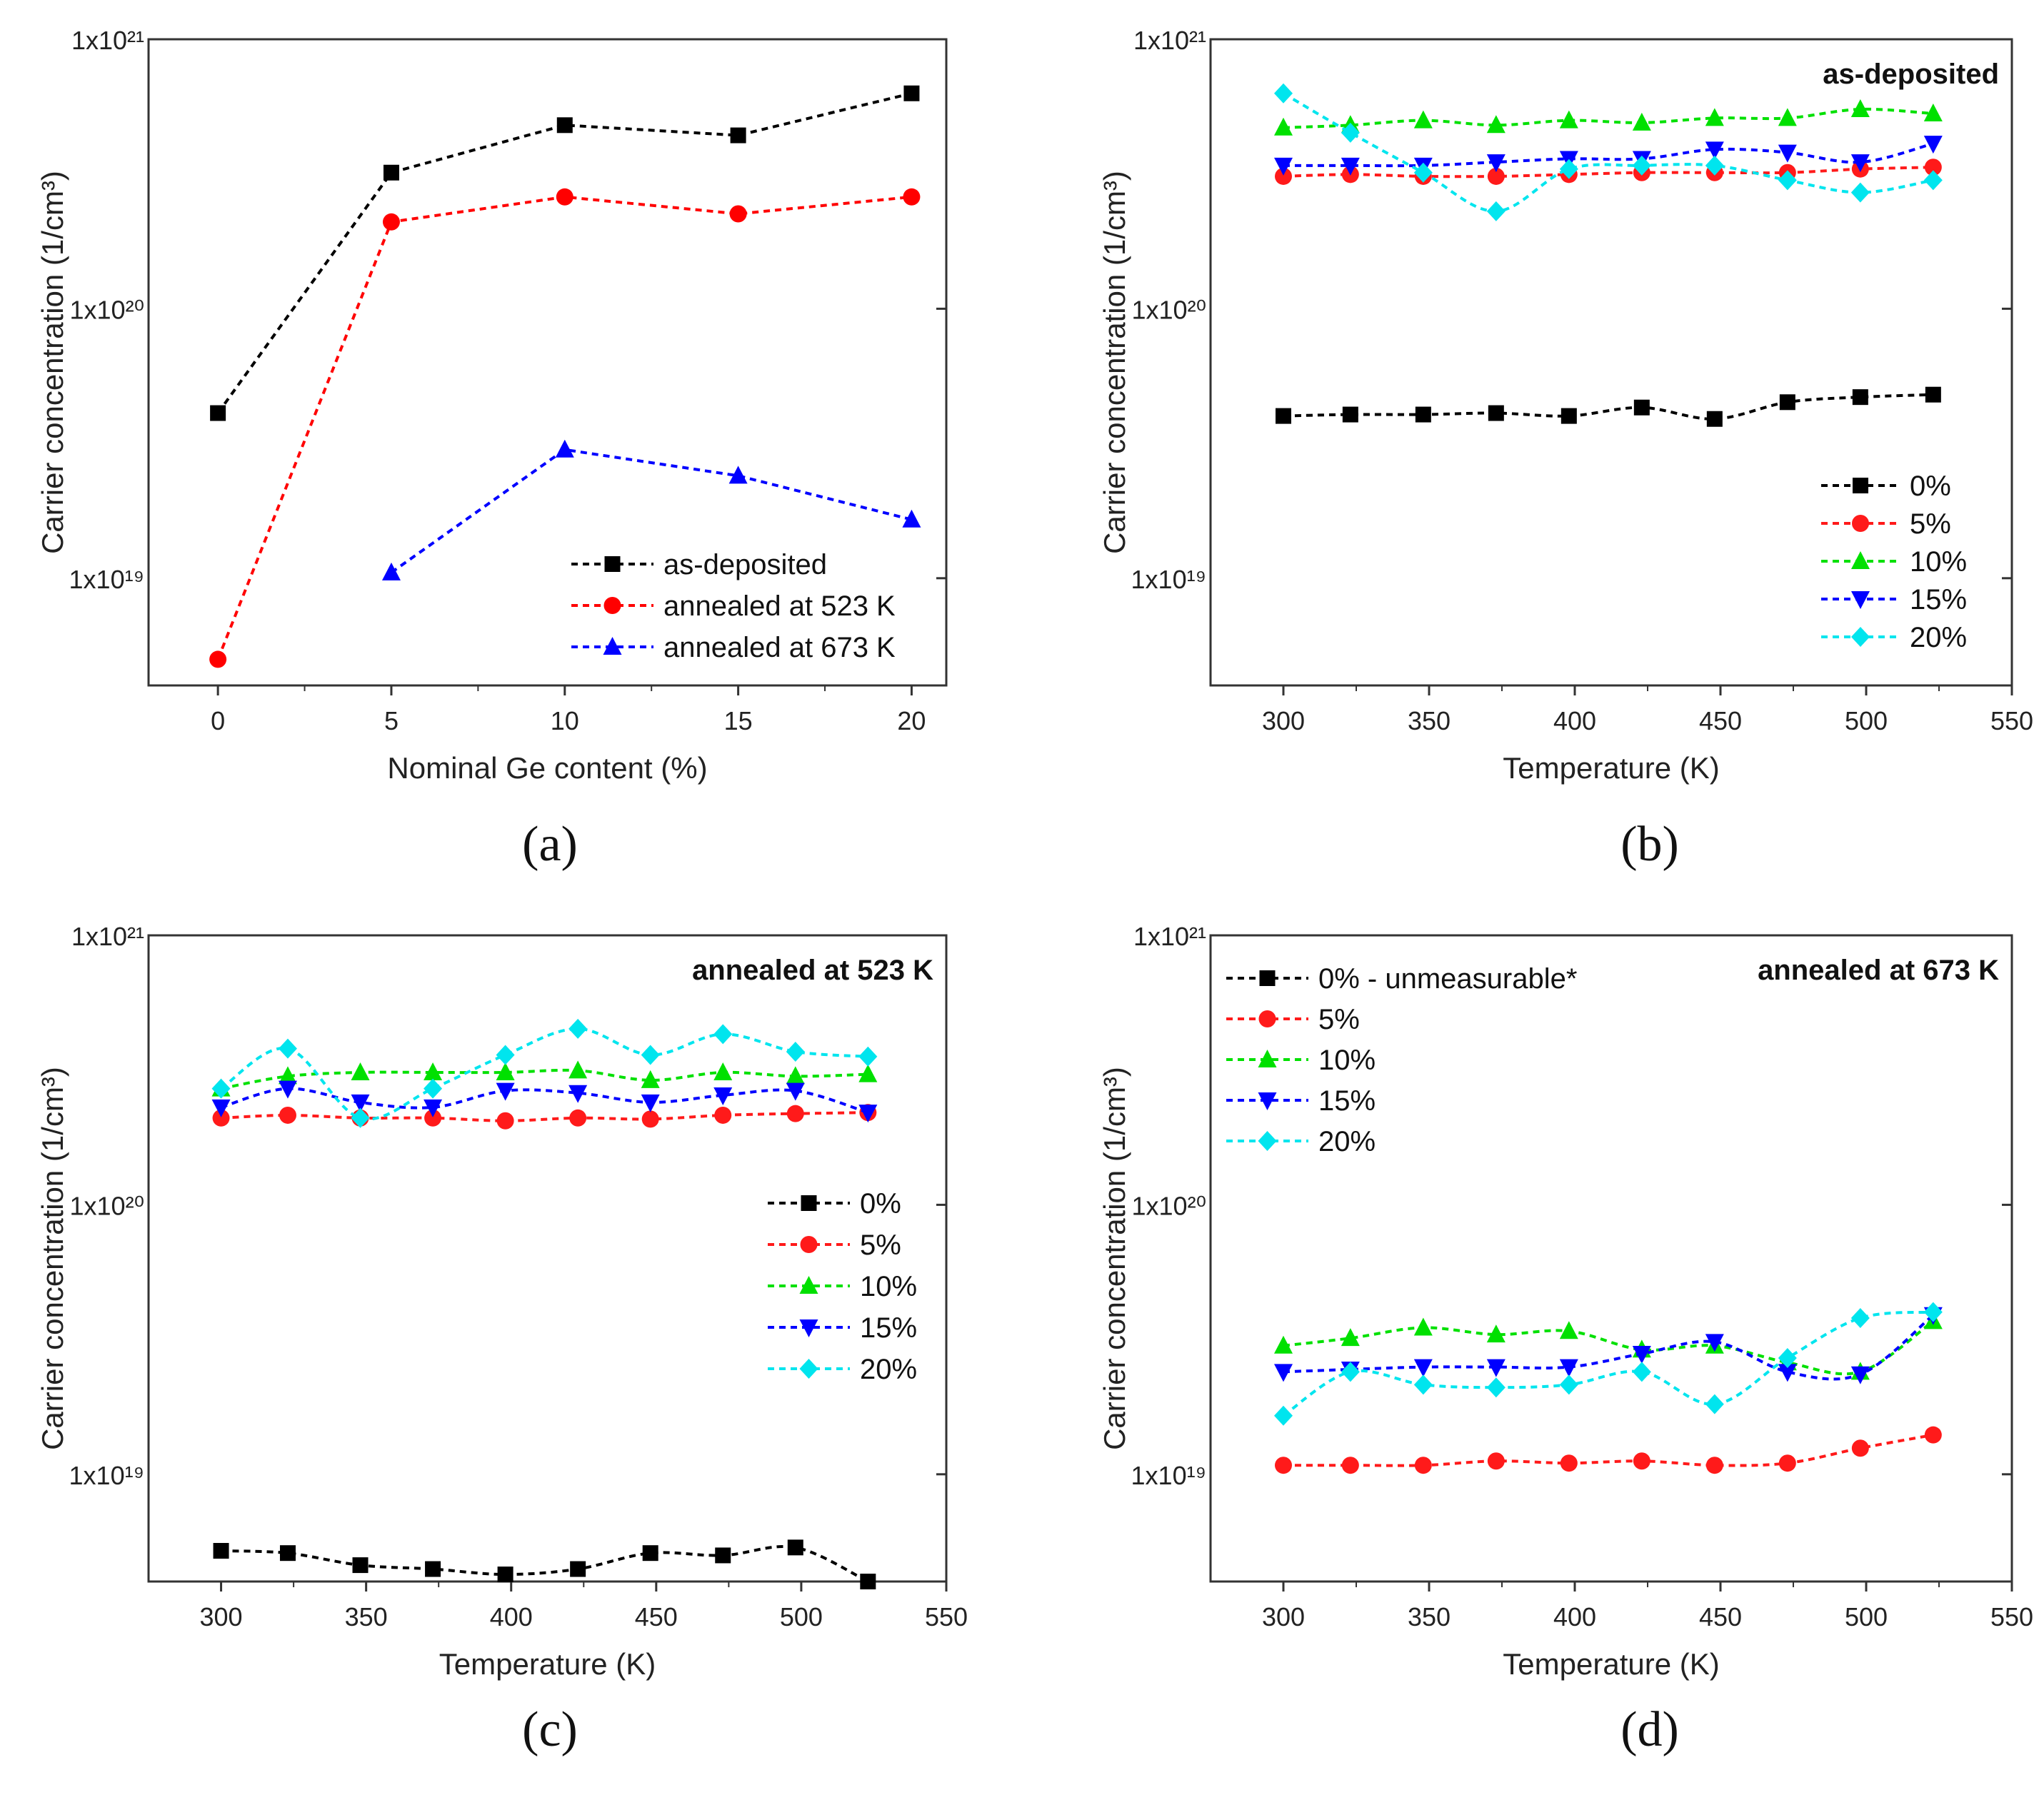  I want to click on x-tick-label: 10, so click(565, 720).